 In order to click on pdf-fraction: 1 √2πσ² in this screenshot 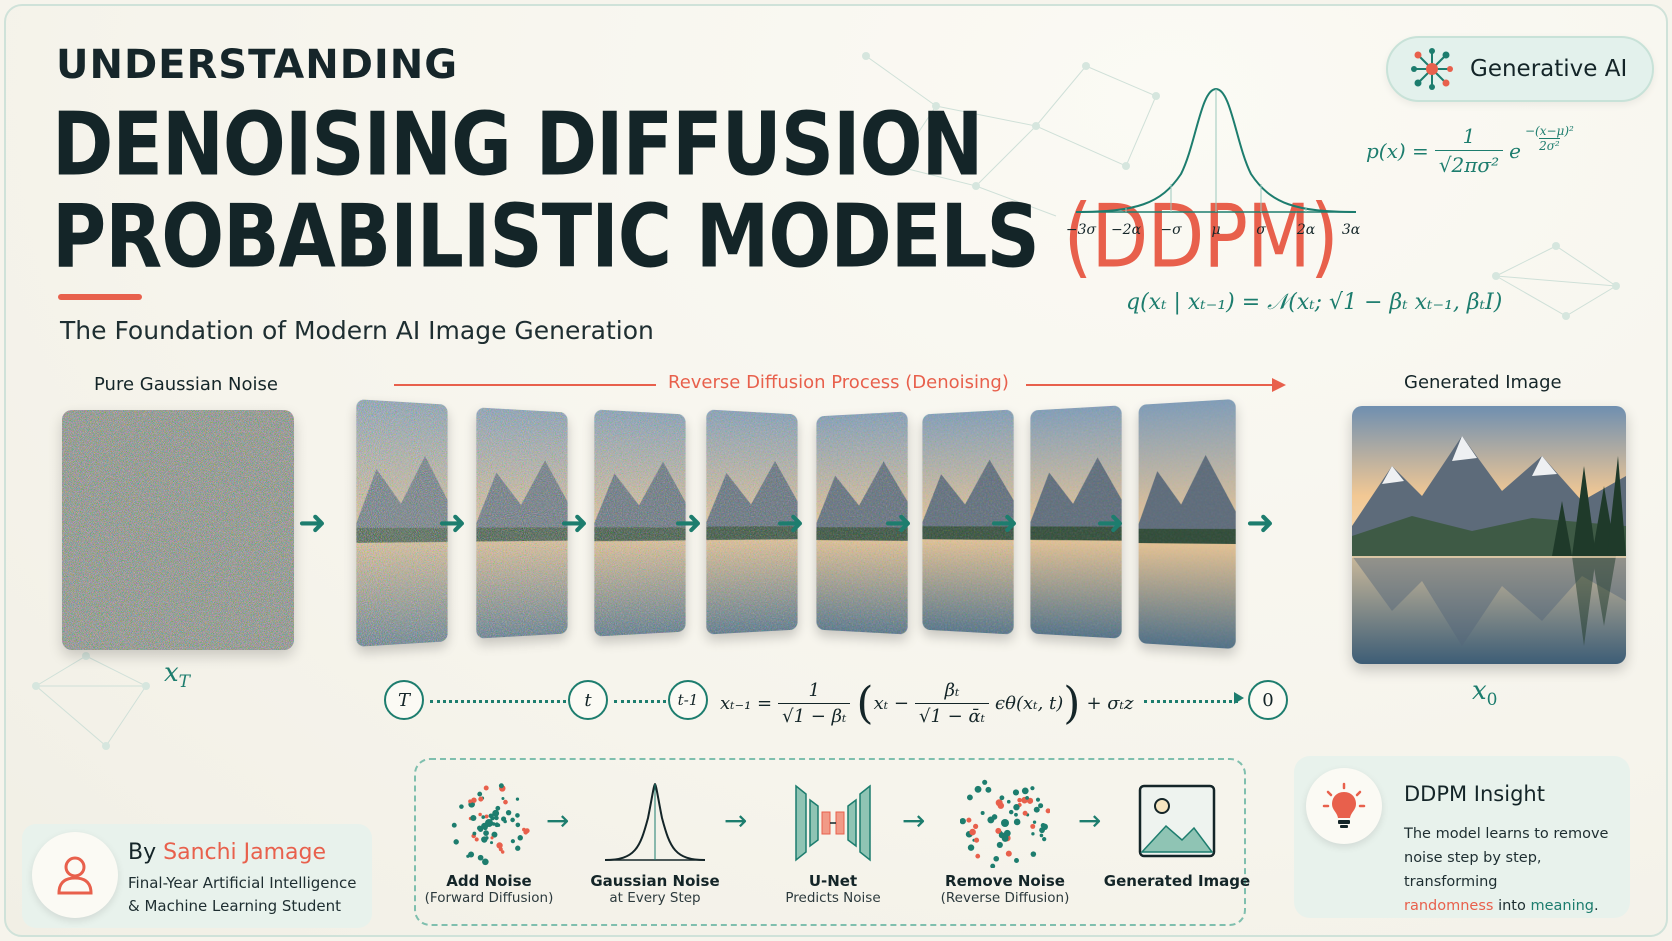, I will do `click(1469, 150)`.